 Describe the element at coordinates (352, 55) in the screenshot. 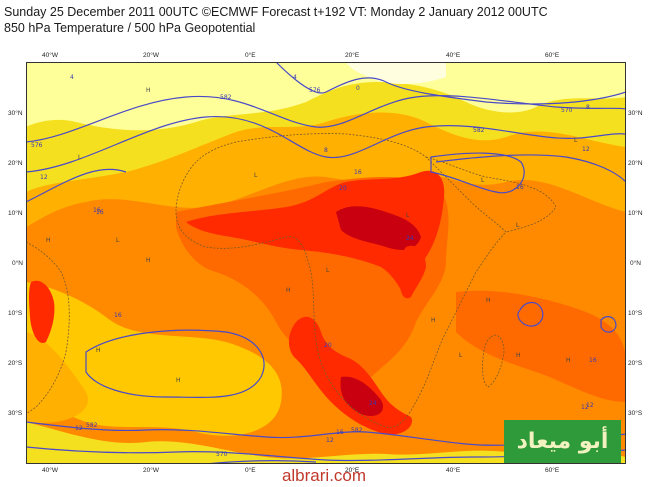

I see `lon-label-top-20e: 20°E` at that location.